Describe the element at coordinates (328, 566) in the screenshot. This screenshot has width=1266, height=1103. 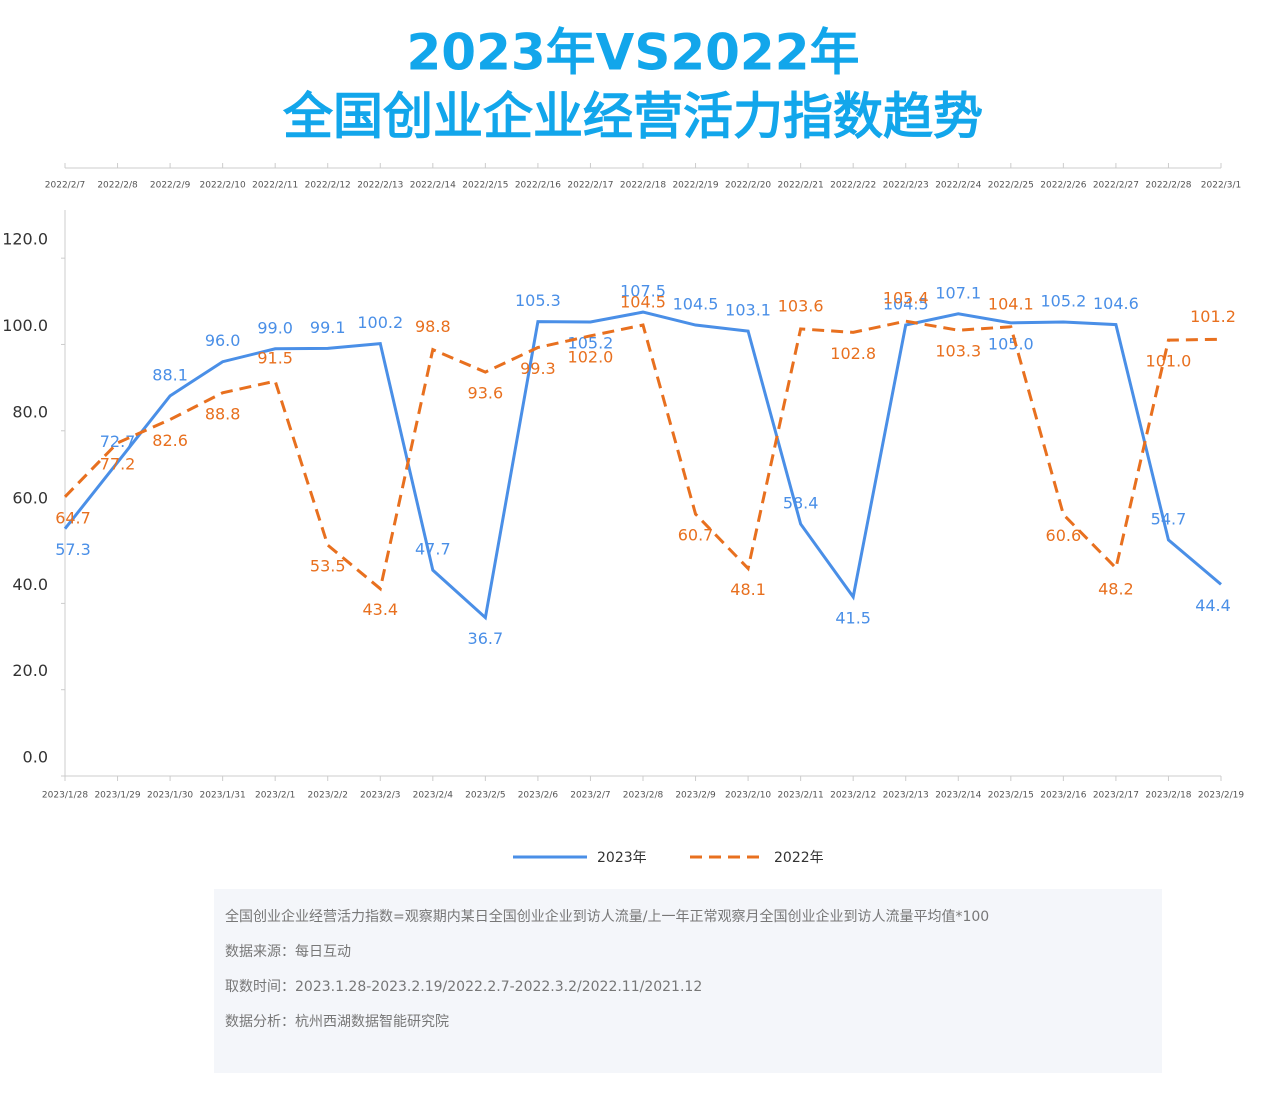
I see `value-label: 53.5` at that location.